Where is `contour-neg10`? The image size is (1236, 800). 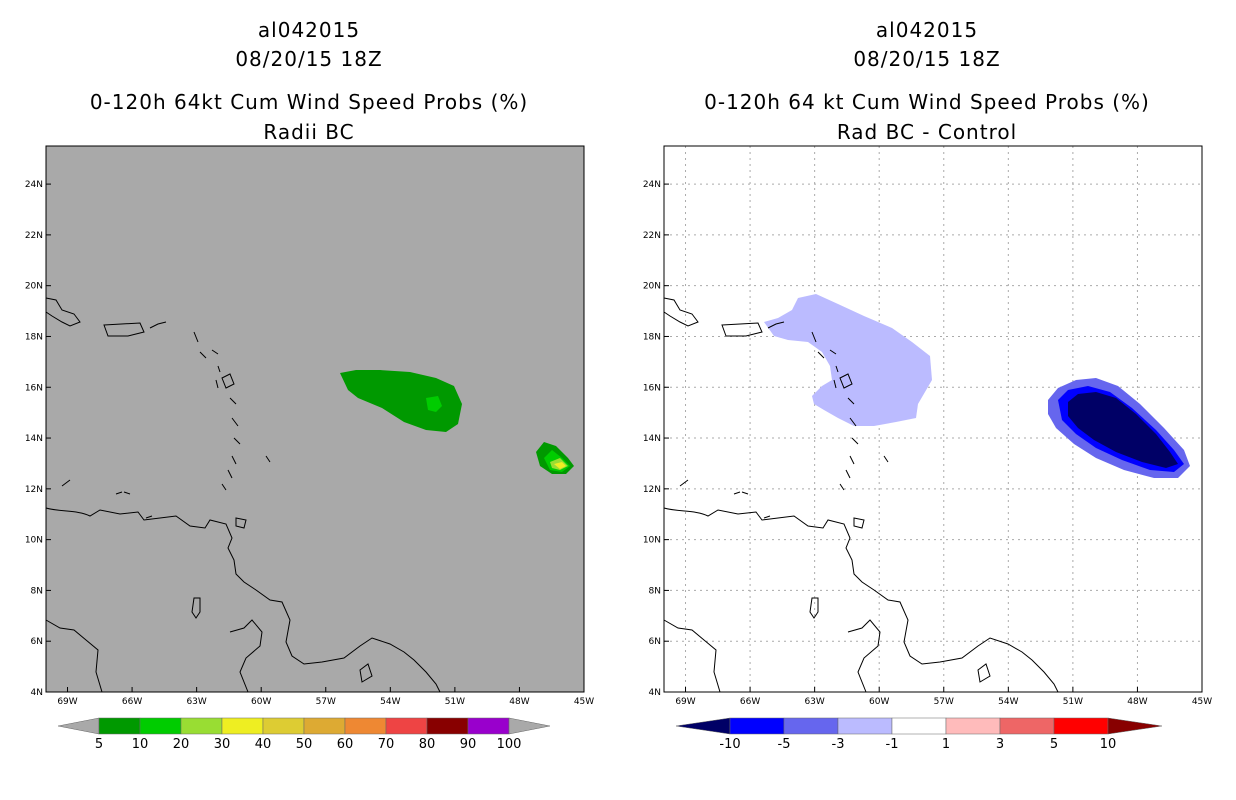 contour-neg10 is located at coordinates (1123, 430).